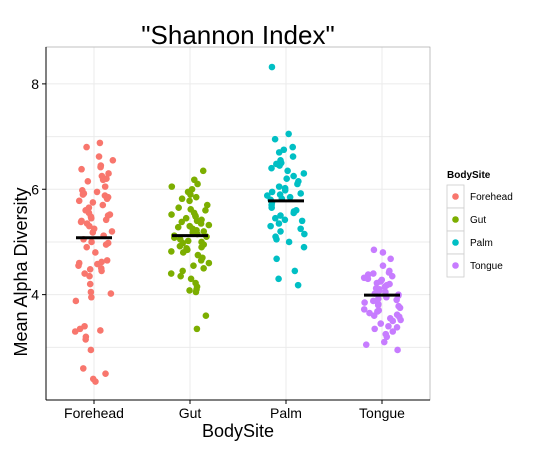 The height and width of the screenshot is (450, 550). What do you see at coordinates (491, 197) in the screenshot?
I see `legend-label: Forehead` at bounding box center [491, 197].